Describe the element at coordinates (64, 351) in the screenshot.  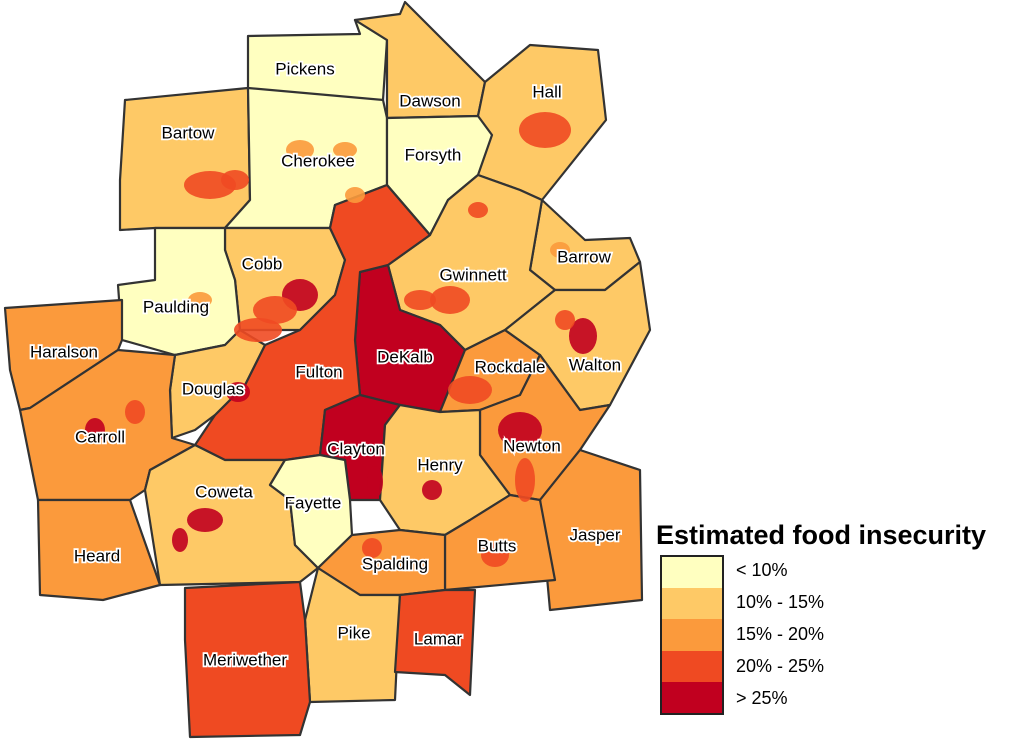
I see `label-haralson: Haralson` at that location.